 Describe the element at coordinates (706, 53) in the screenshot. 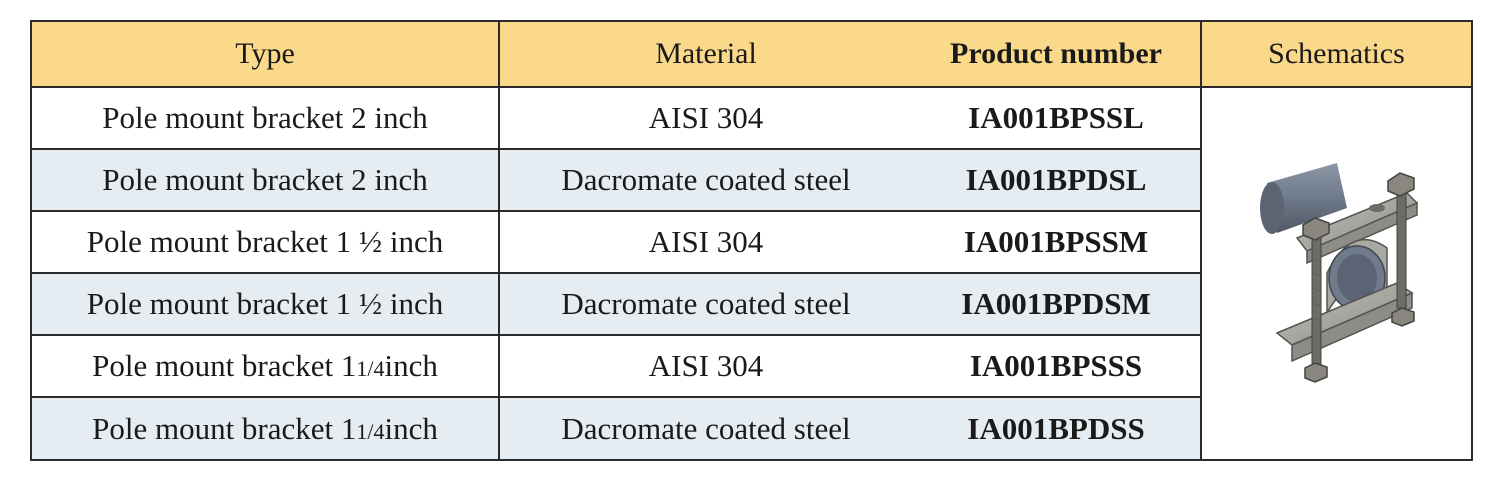

I see `header-material: Material` at that location.